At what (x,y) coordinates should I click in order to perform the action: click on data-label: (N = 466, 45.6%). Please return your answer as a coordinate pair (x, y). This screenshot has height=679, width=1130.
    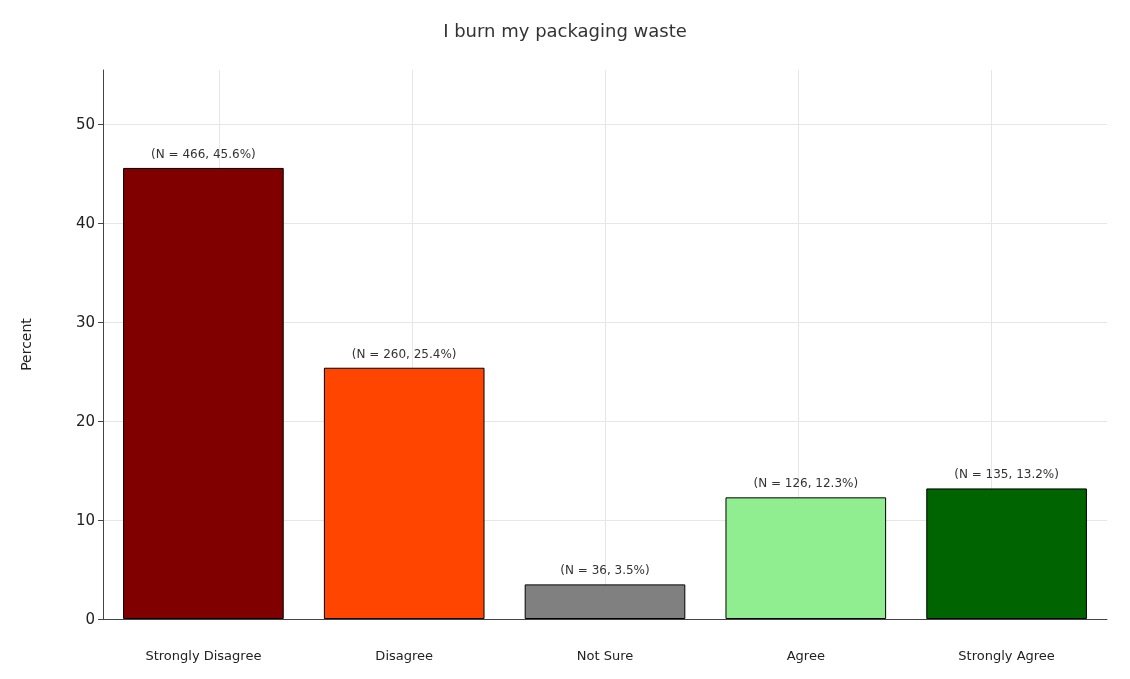
    Looking at the image, I should click on (203, 153).